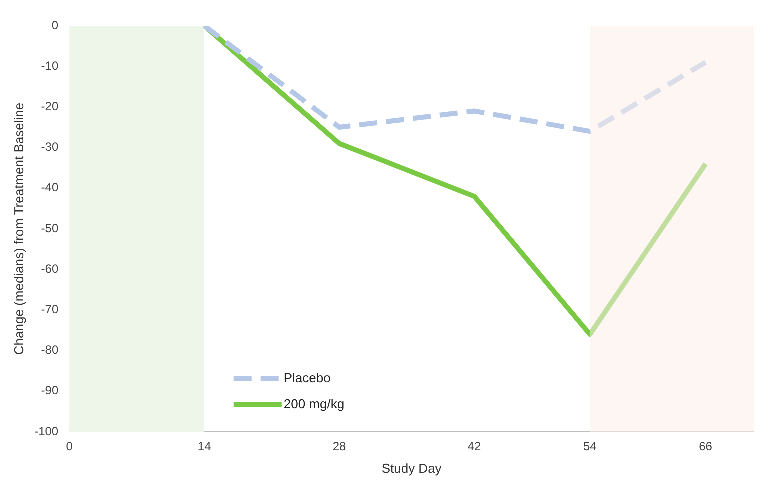 The height and width of the screenshot is (489, 780). Describe the element at coordinates (50, 187) in the screenshot. I see `y-tick-label: -40` at that location.